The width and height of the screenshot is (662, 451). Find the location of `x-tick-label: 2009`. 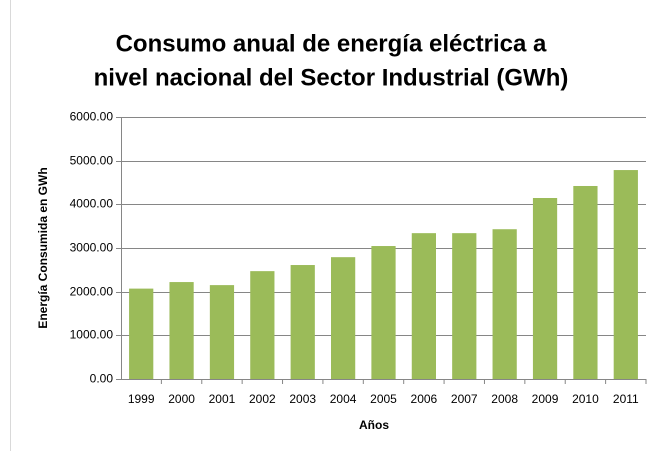

x-tick-label: 2009 is located at coordinates (545, 399).